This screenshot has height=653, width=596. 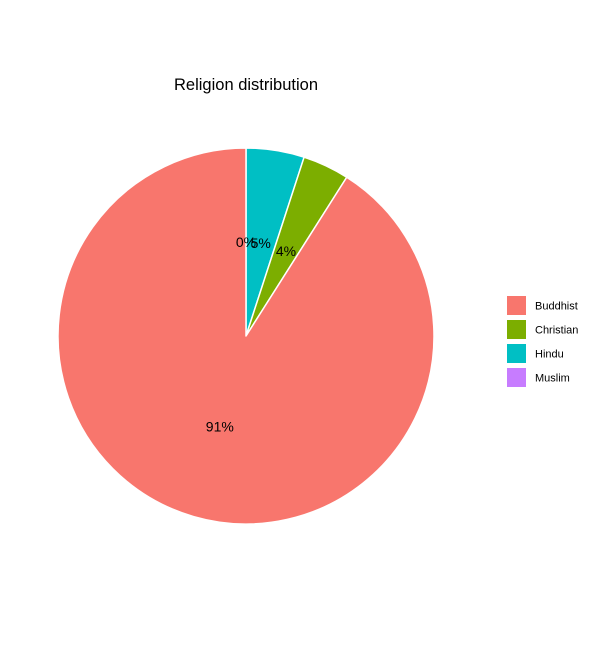 I want to click on legend-key-christian, so click(x=516, y=329).